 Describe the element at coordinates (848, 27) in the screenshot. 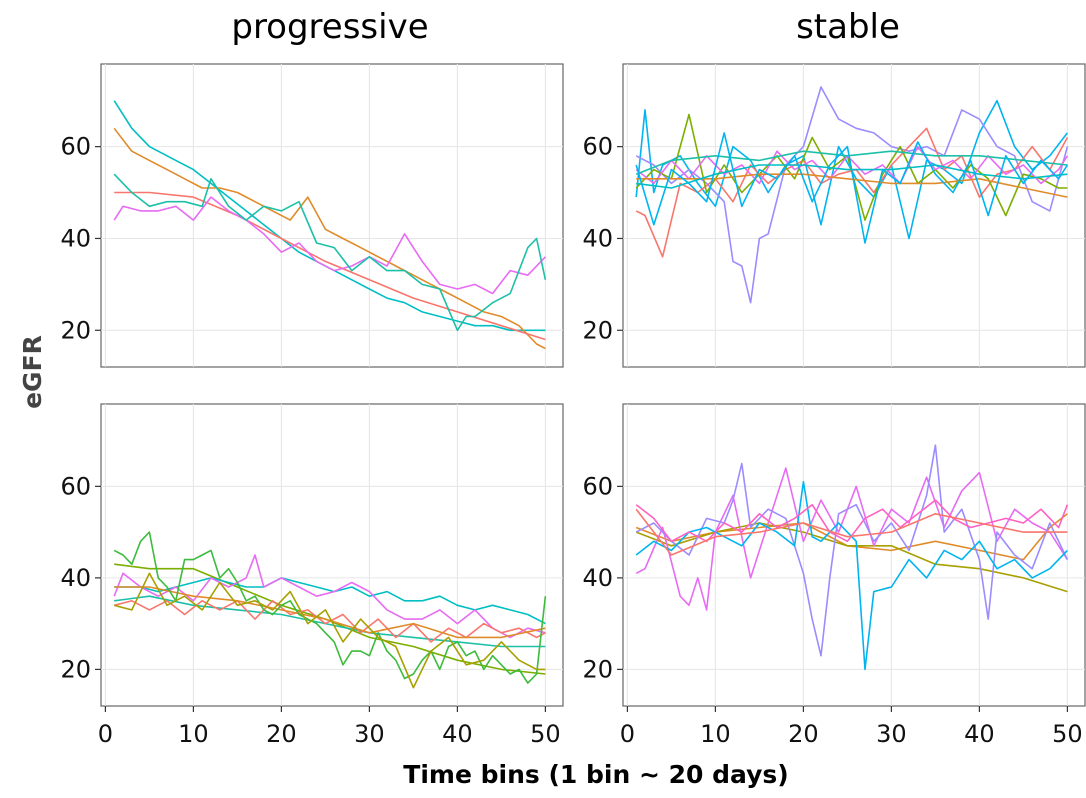

I see `column-title-stable: stable` at that location.